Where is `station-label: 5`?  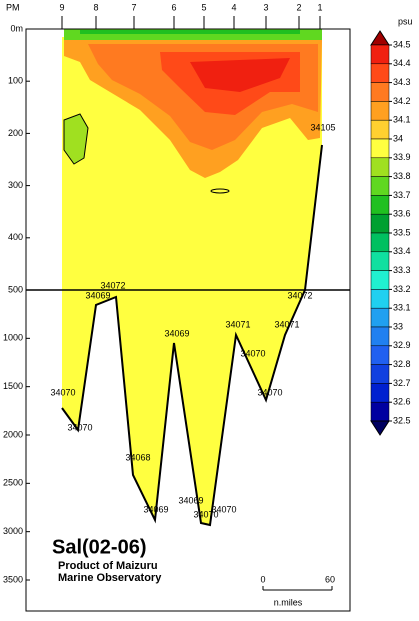
station-label: 5 is located at coordinates (203, 7).